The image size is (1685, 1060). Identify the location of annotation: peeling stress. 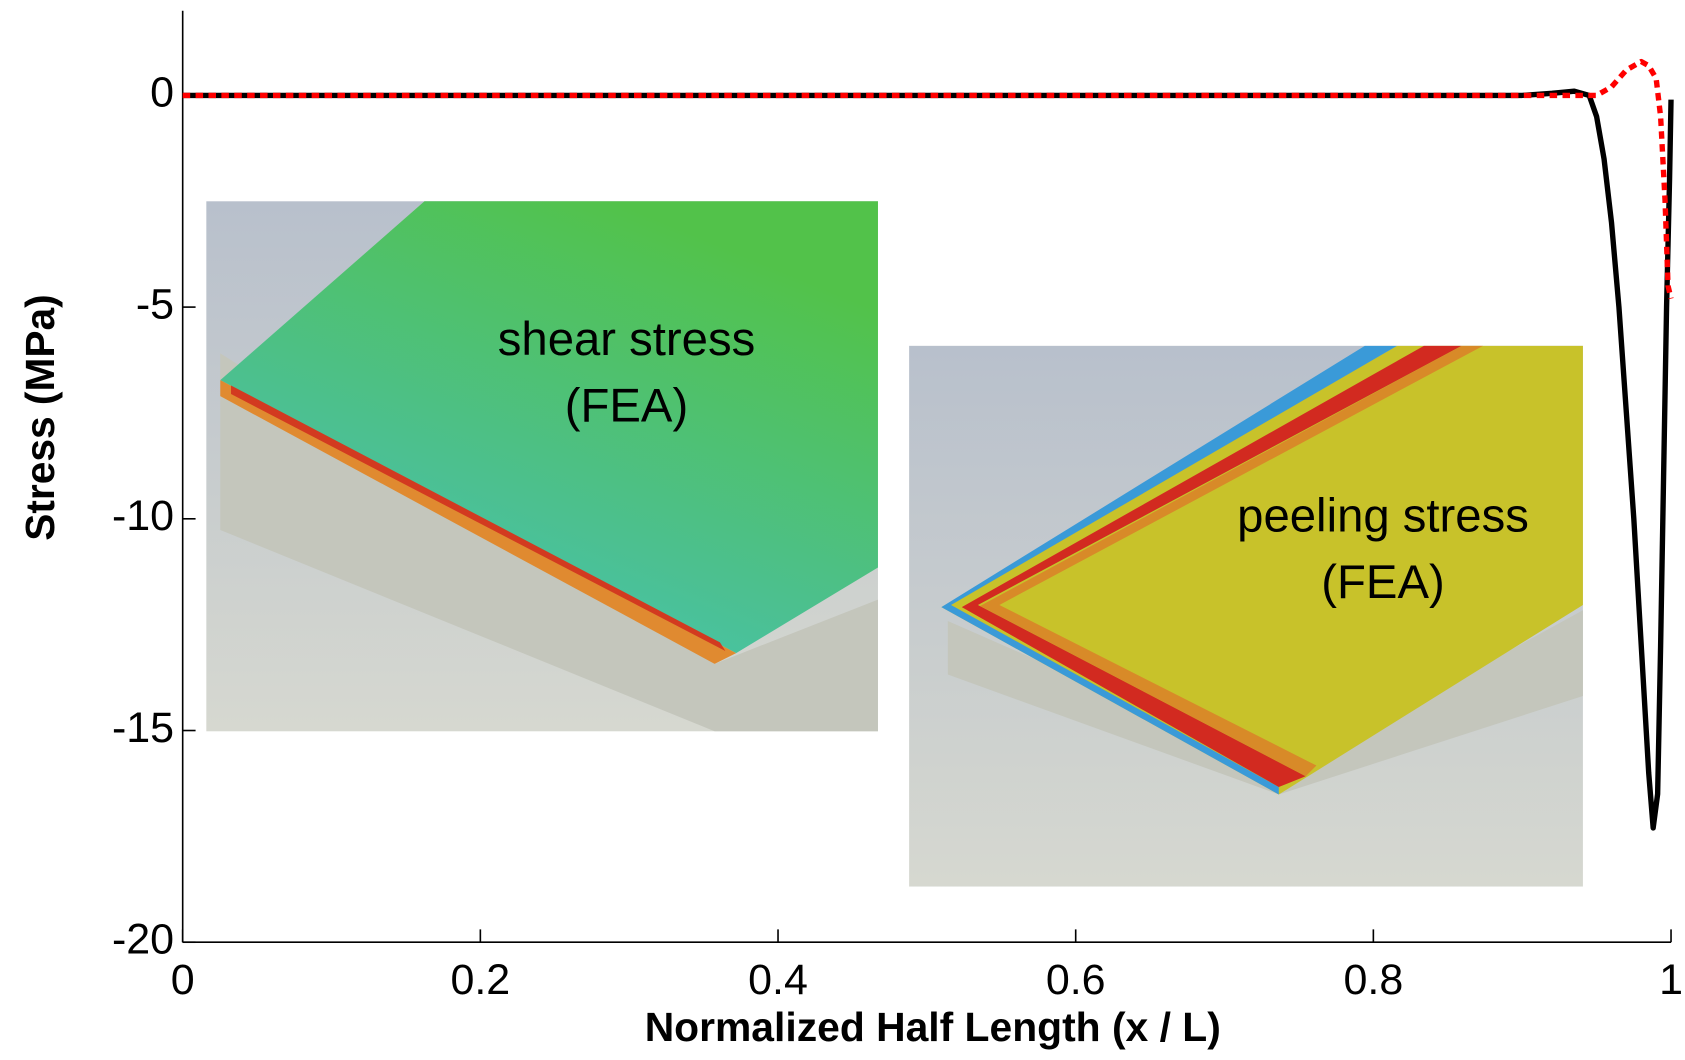
(1383, 516).